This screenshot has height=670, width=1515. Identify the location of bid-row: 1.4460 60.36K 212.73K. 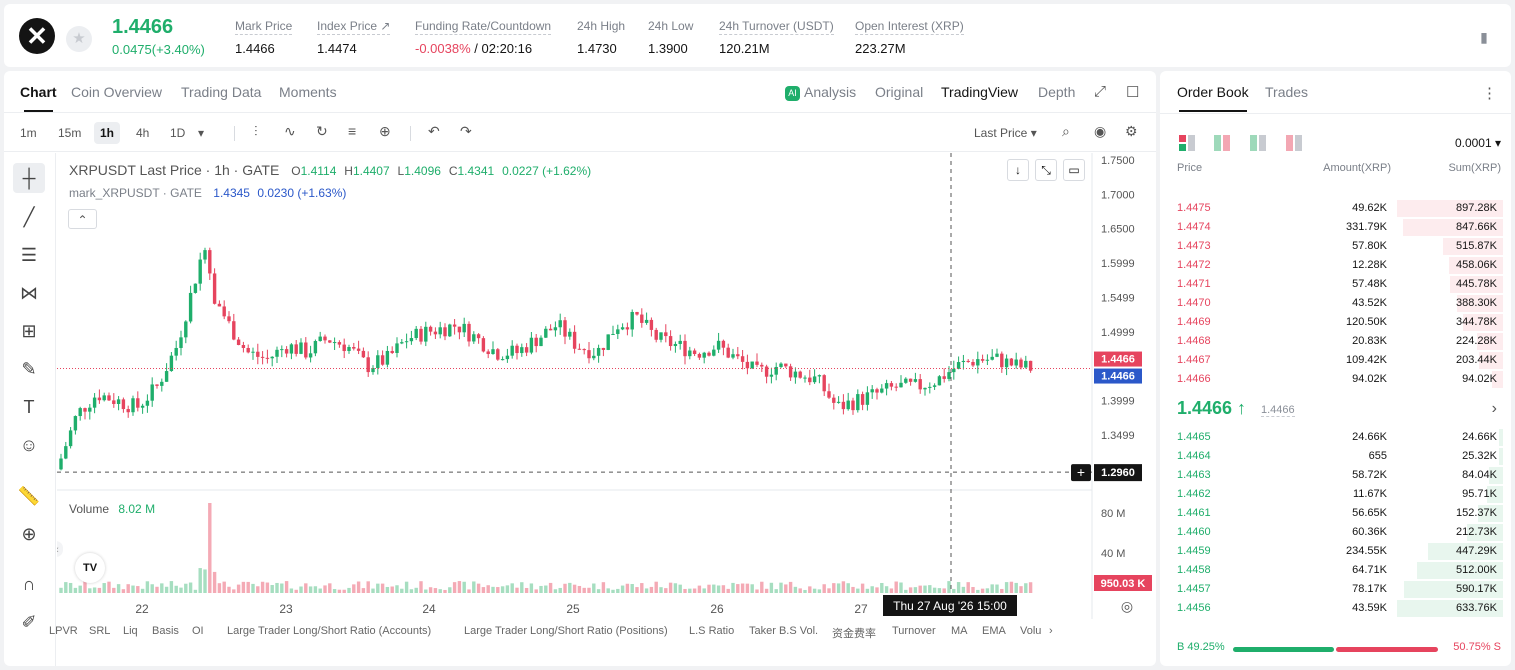
(1335, 532).